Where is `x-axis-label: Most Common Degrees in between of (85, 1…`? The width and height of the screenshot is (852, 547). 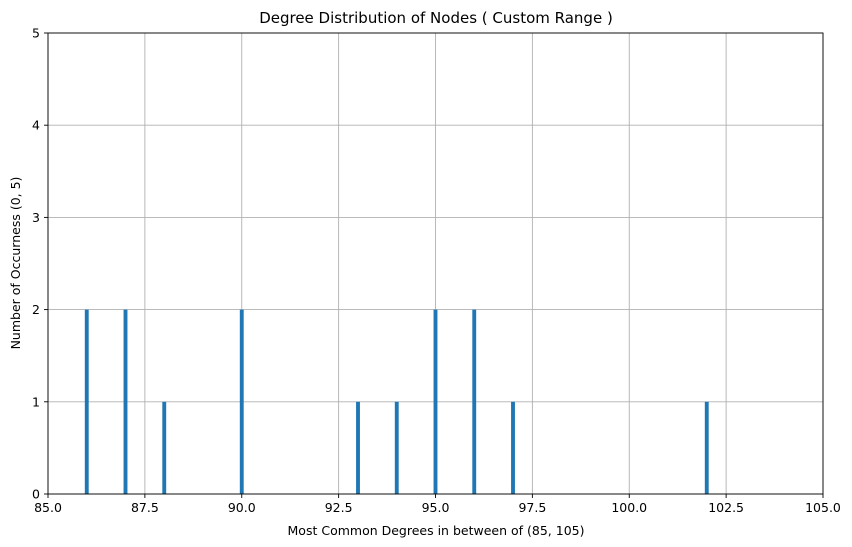
x-axis-label: Most Common Degrees in between of (85, 1… is located at coordinates (436, 530).